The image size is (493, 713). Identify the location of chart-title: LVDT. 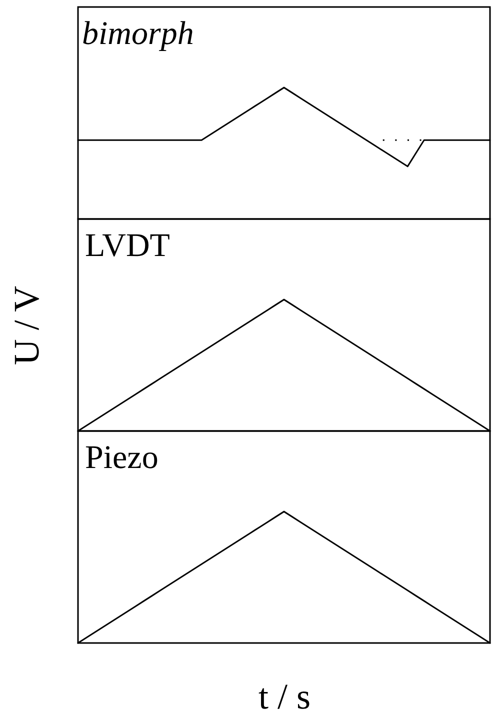
(127, 246).